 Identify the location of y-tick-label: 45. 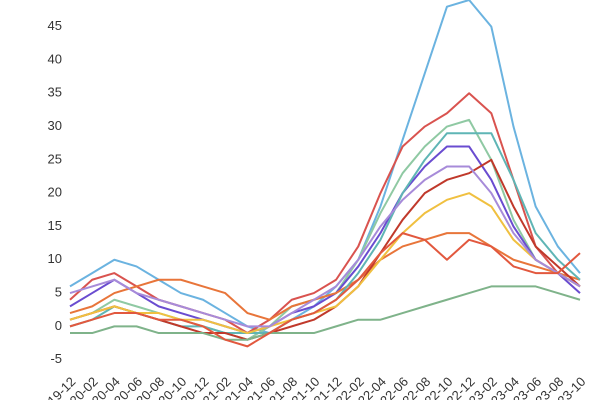
(55, 25).